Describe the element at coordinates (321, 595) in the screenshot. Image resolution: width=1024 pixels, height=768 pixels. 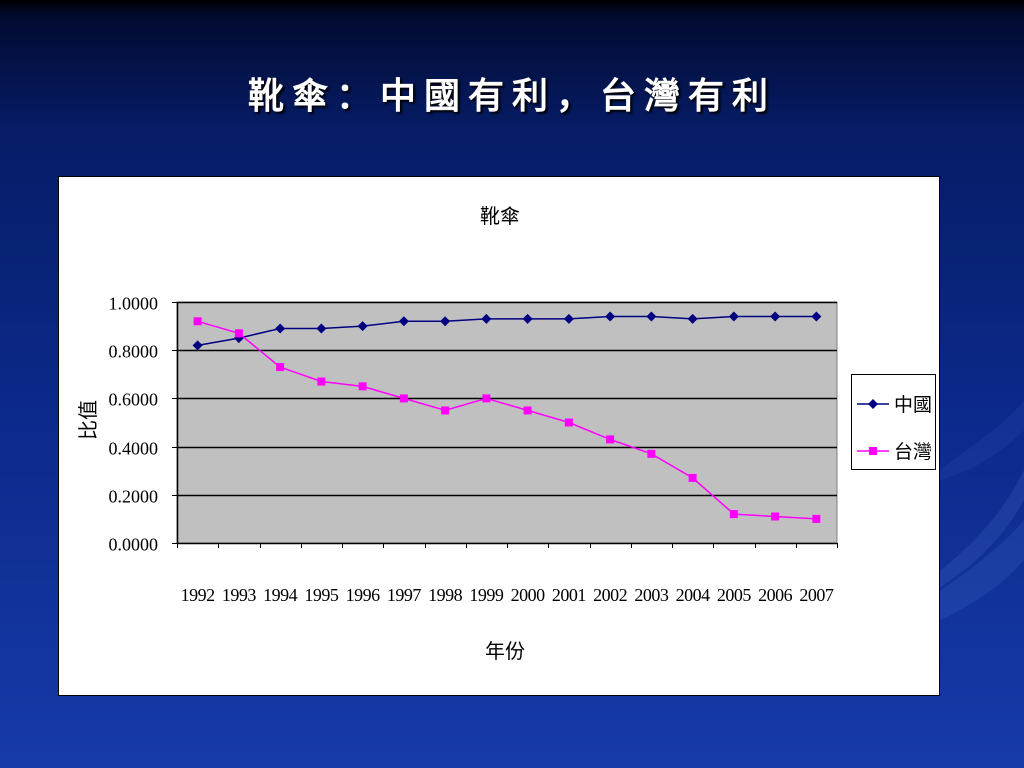
I see `x-tick-label: 1995` at that location.